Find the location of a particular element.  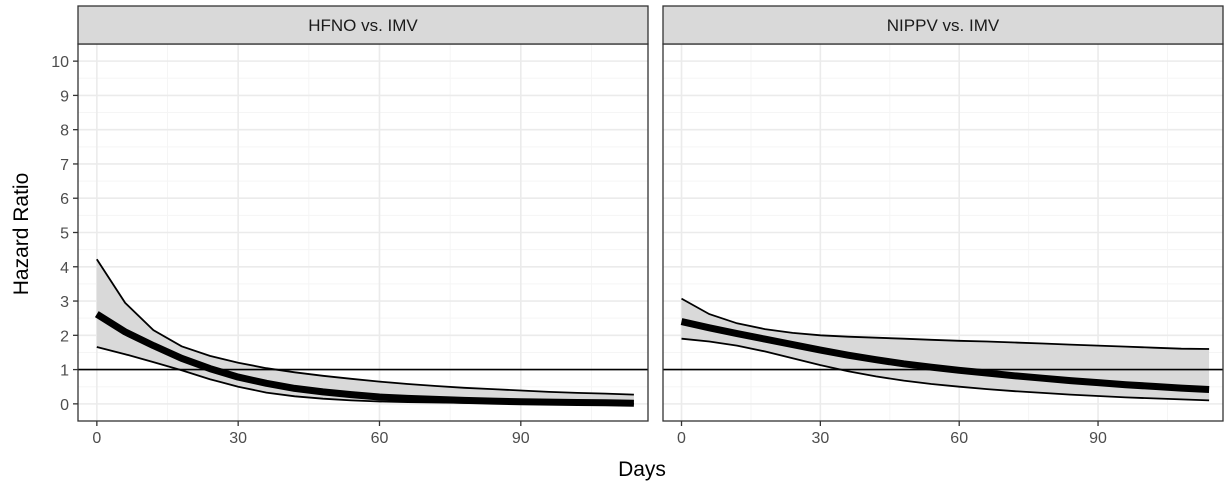

y-tick-label: 2 is located at coordinates (64, 336).